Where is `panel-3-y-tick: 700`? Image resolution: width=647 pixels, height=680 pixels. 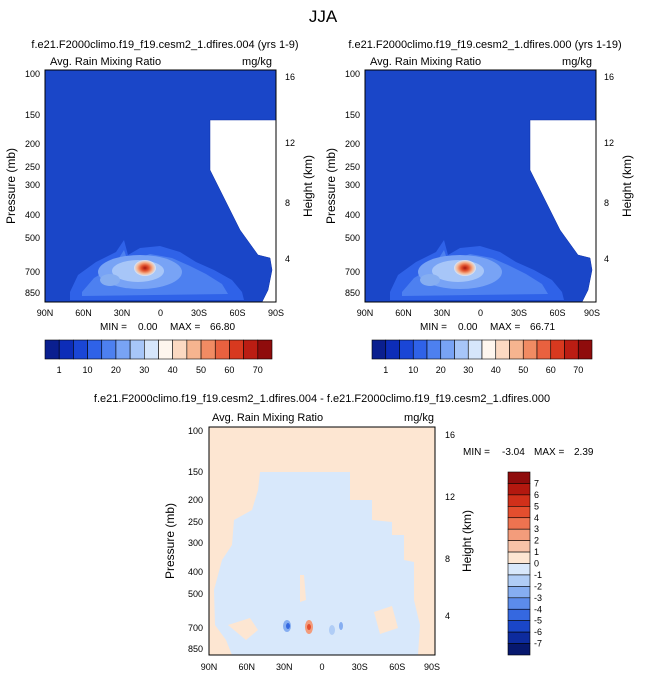 panel-3-y-tick: 700 is located at coordinates (195, 628).